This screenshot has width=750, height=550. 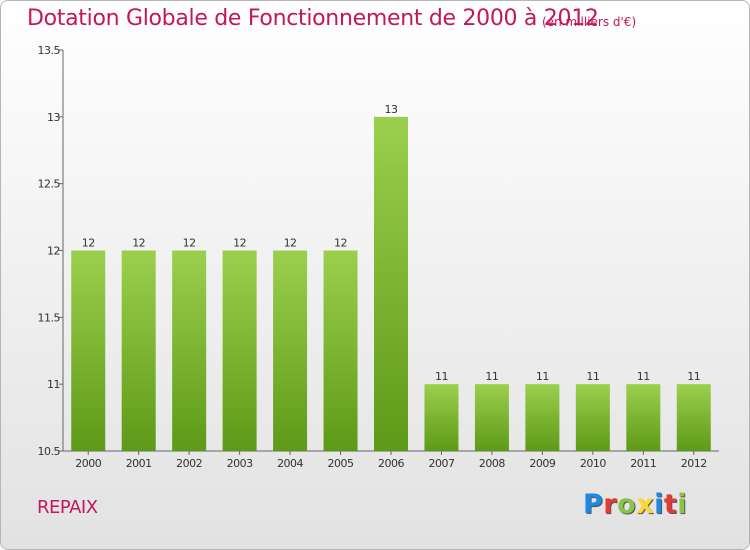 What do you see at coordinates (53, 384) in the screenshot?
I see `y-tick-label: 11` at bounding box center [53, 384].